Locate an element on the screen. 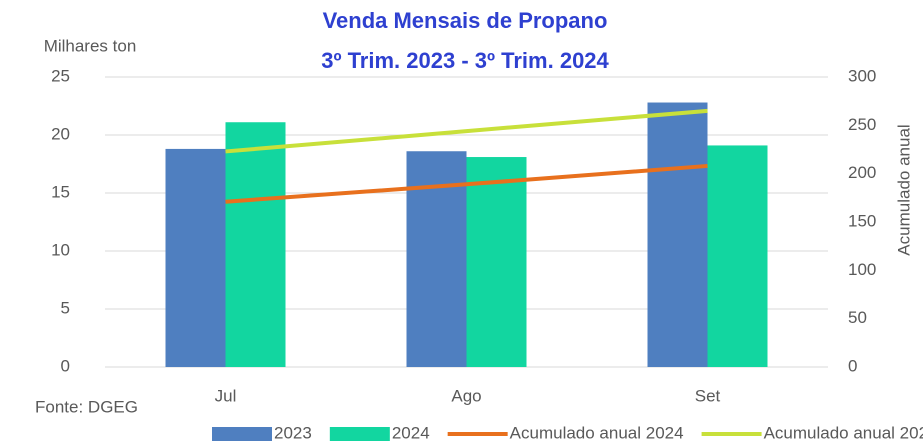  y2-tick-label: 0 is located at coordinates (852, 365).